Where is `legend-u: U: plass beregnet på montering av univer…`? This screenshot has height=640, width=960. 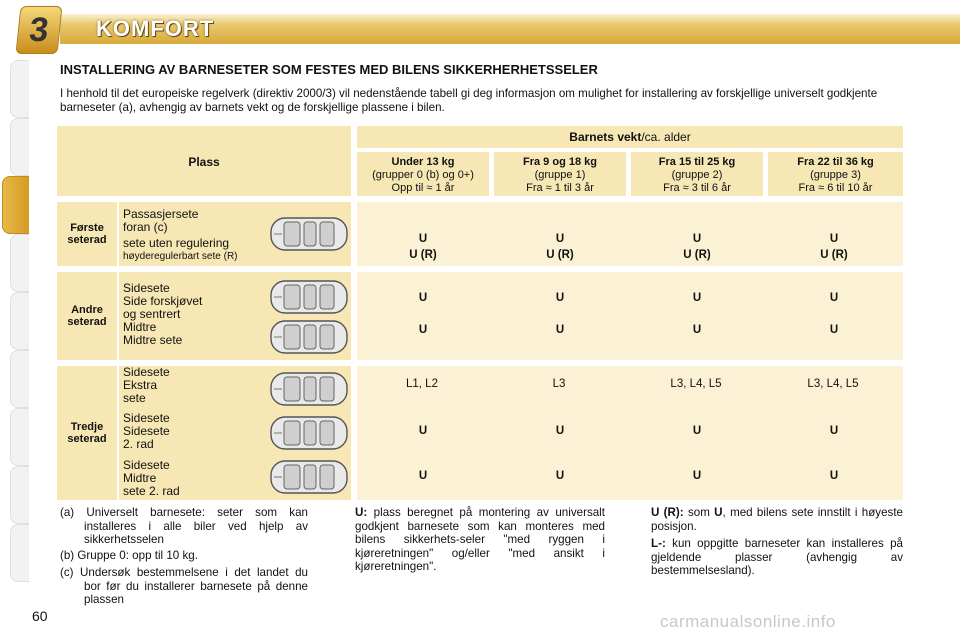
legend-u: U: plass beregnet på montering av univer… is located at coordinates (480, 540).